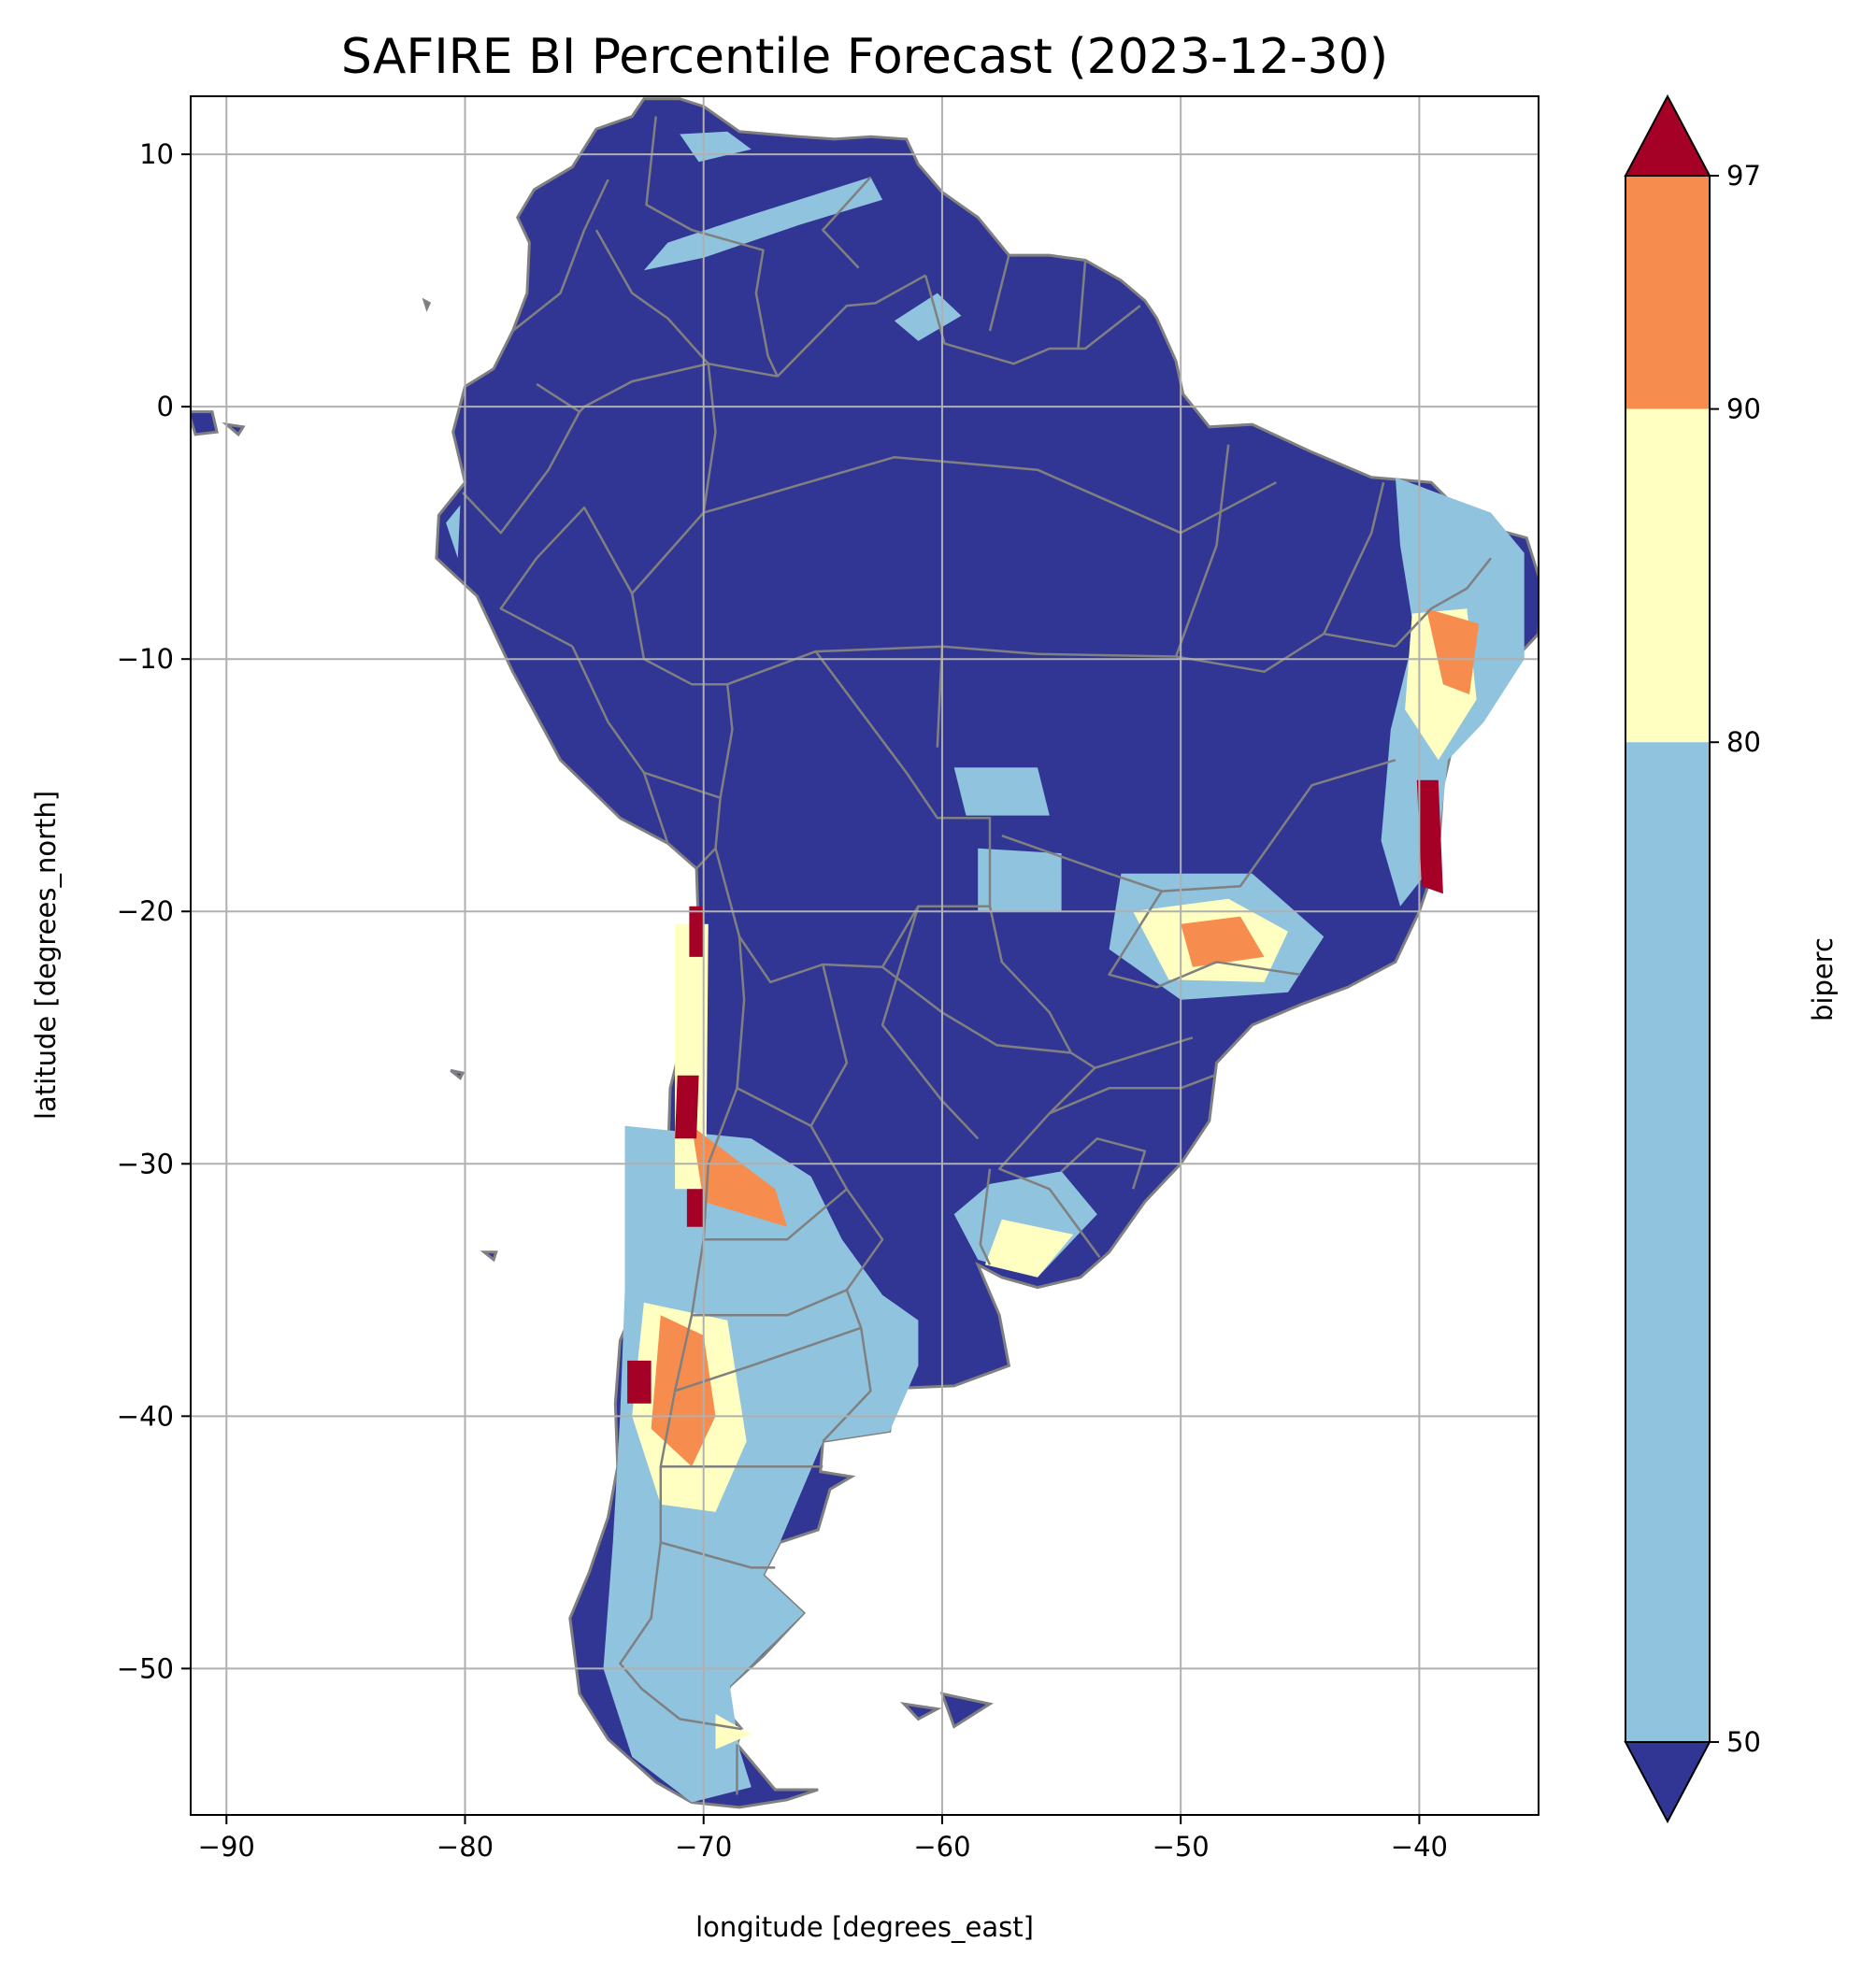  I want to click on colorbar-bins, so click(1668, 959).